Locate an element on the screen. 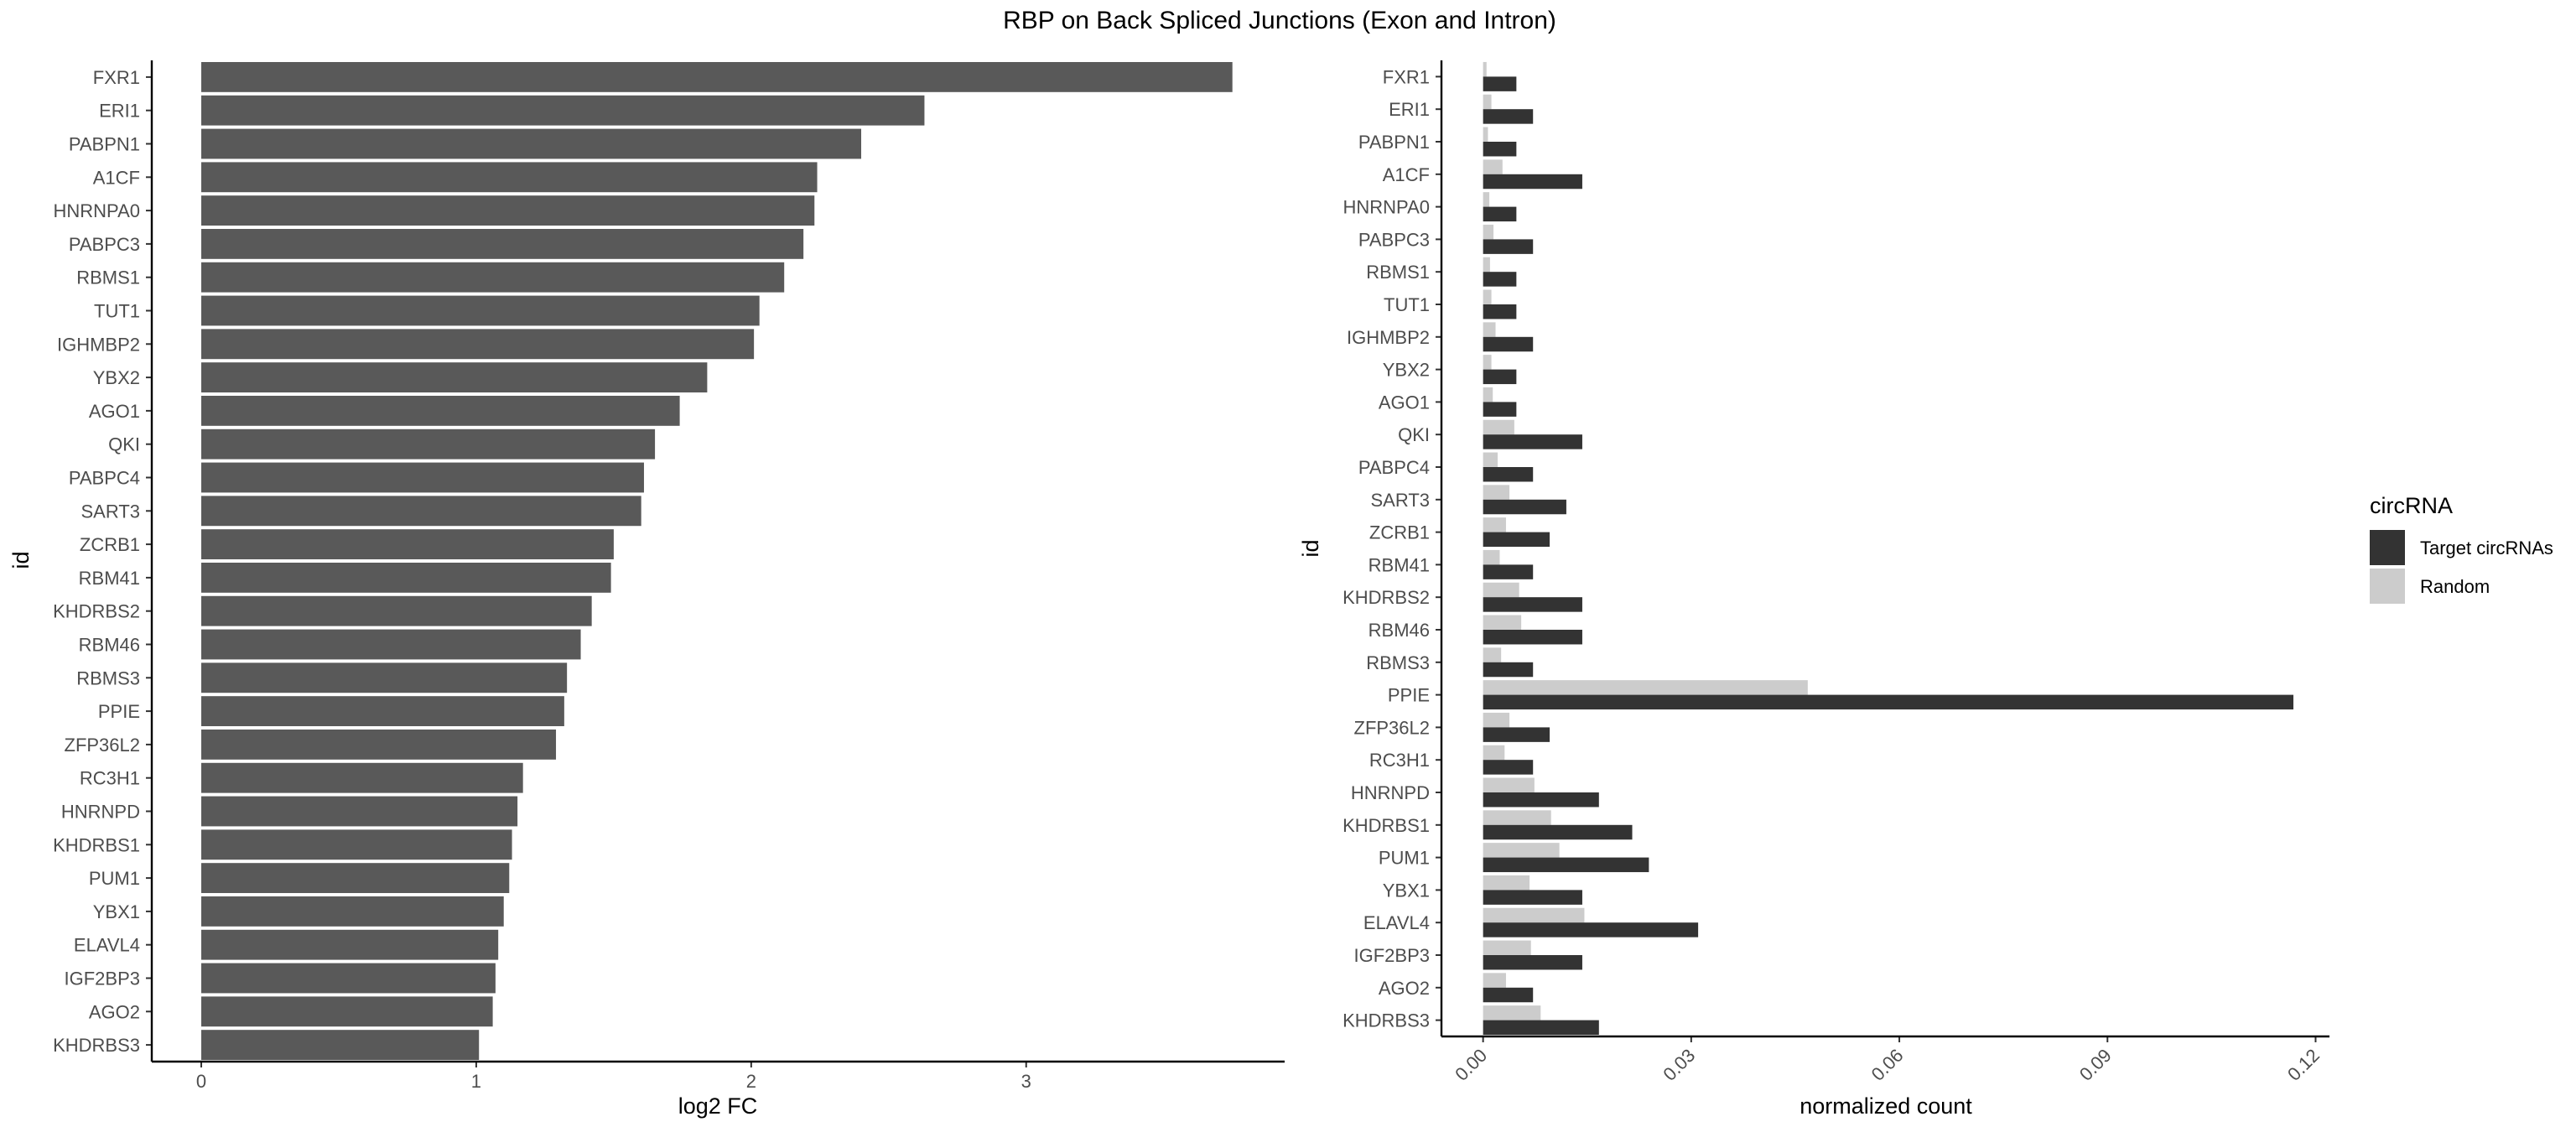 Image resolution: width=2576 pixels, height=1127 pixels. bar-zfp36l2 is located at coordinates (379, 744).